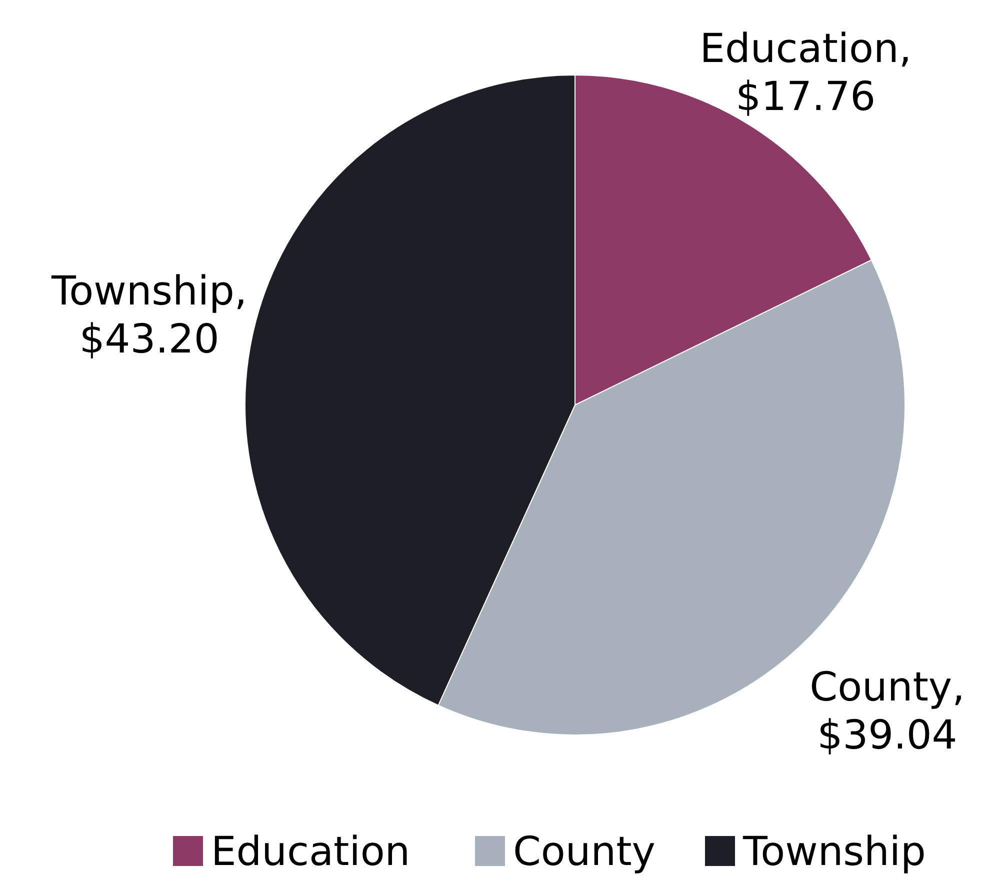 Image resolution: width=996 pixels, height=879 pixels. Describe the element at coordinates (149, 315) in the screenshot. I see `data-label: Township, $43.20` at that location.